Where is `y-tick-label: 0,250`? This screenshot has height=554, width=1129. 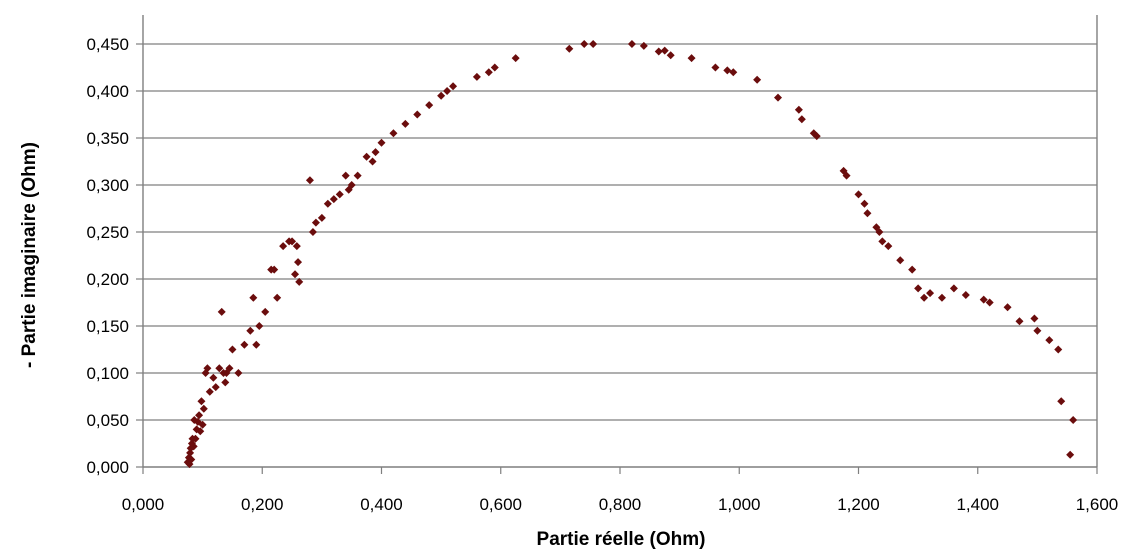
y-tick-label: 0,250 is located at coordinates (107, 232).